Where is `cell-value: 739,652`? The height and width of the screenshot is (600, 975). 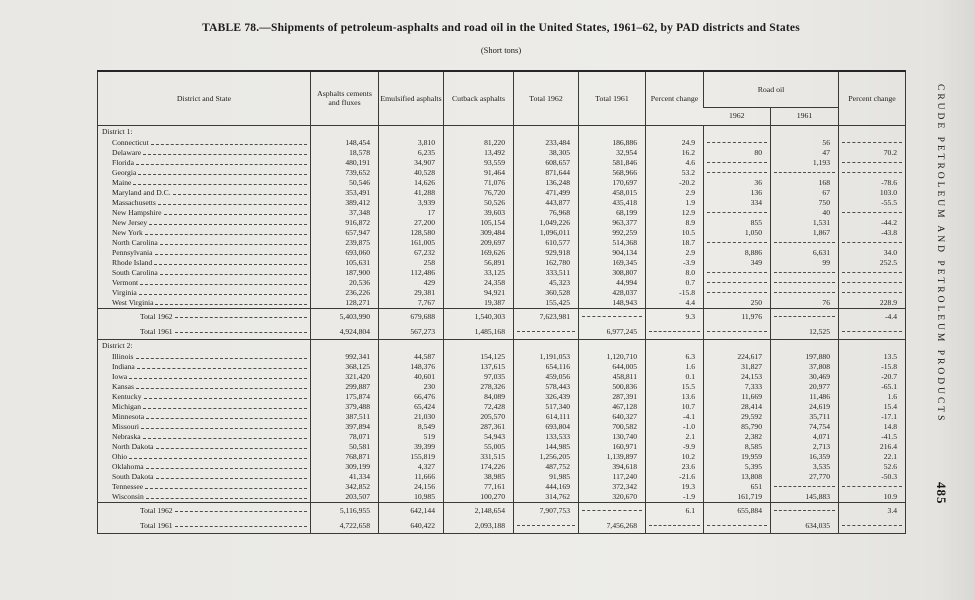 cell-value: 739,652 is located at coordinates (344, 172).